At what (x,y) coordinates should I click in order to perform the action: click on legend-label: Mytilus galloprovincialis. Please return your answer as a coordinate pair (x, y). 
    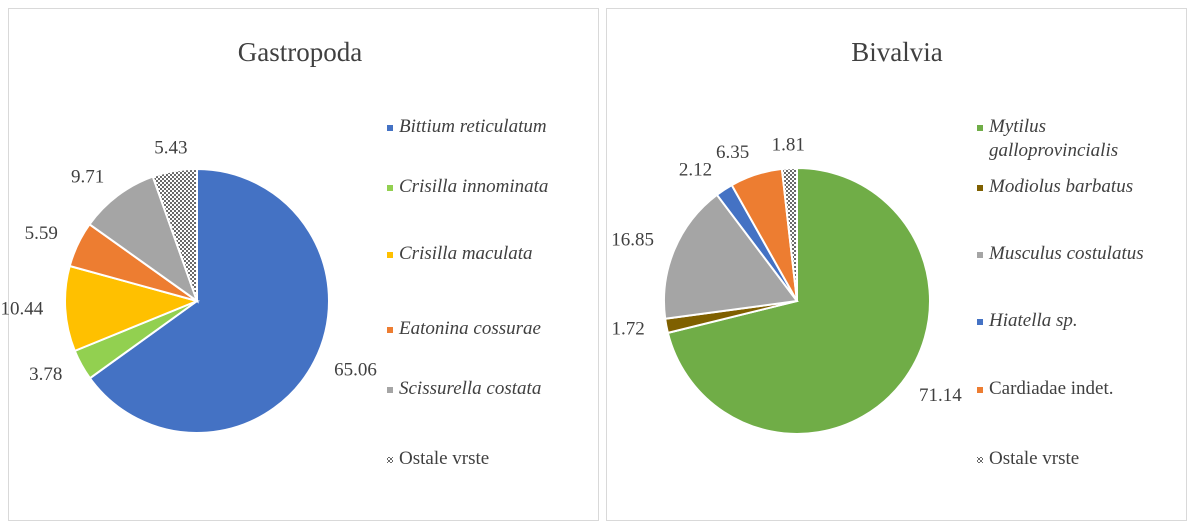
    Looking at the image, I should click on (1053, 138).